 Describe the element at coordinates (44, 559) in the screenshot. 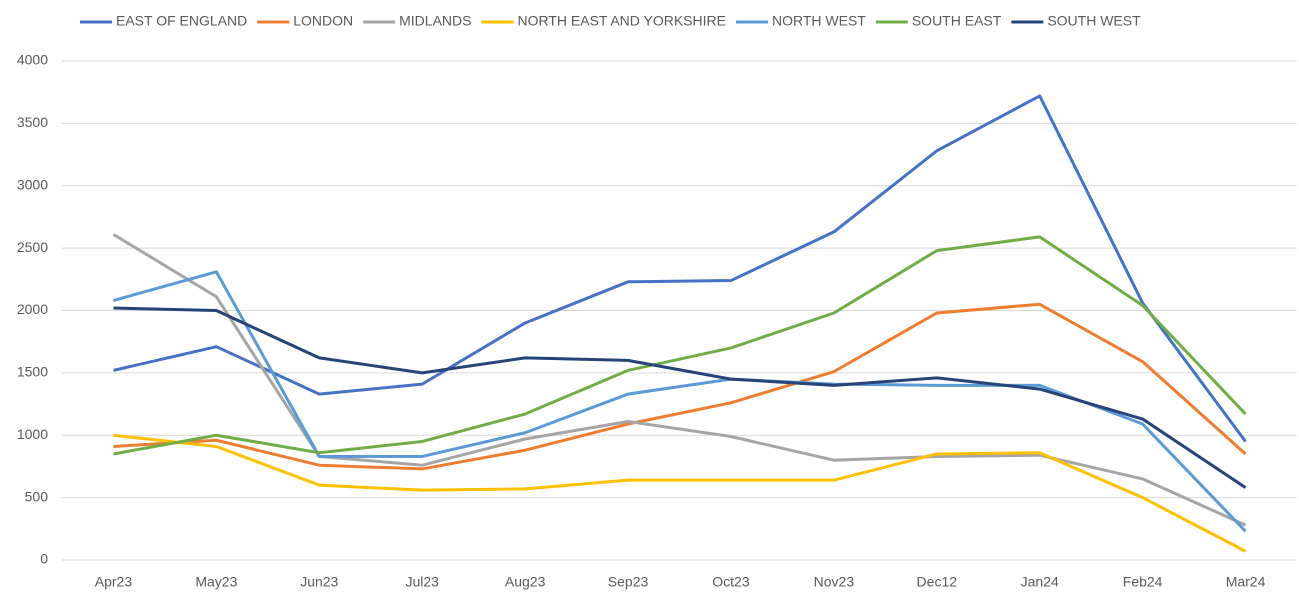

I see `y-tick-label: 0` at that location.